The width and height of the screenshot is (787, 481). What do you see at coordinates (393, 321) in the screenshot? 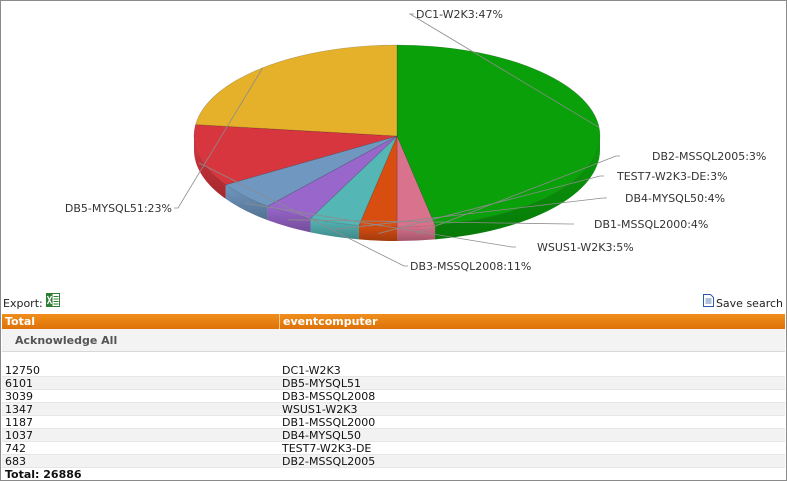
I see `grid-header: Total eventcomputer` at bounding box center [393, 321].